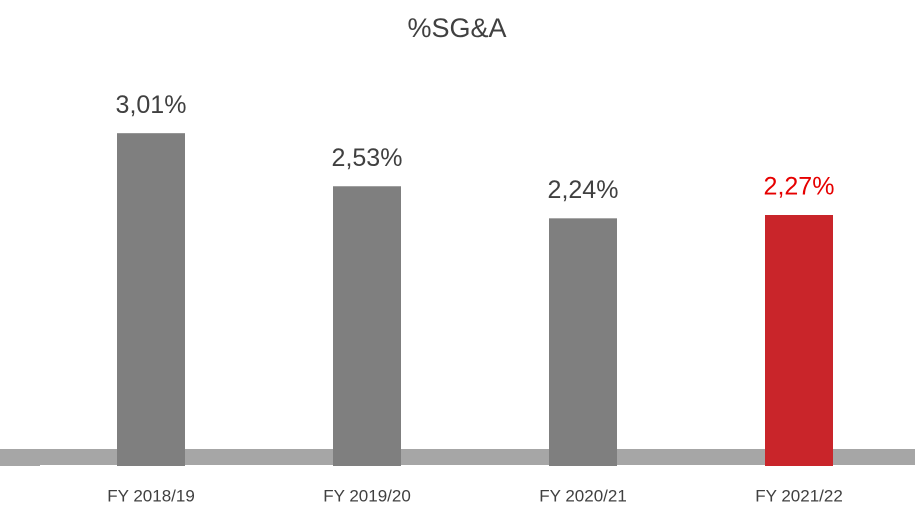 The height and width of the screenshot is (508, 915). Describe the element at coordinates (456, 28) in the screenshot. I see `chart-title: %SG&A` at that location.